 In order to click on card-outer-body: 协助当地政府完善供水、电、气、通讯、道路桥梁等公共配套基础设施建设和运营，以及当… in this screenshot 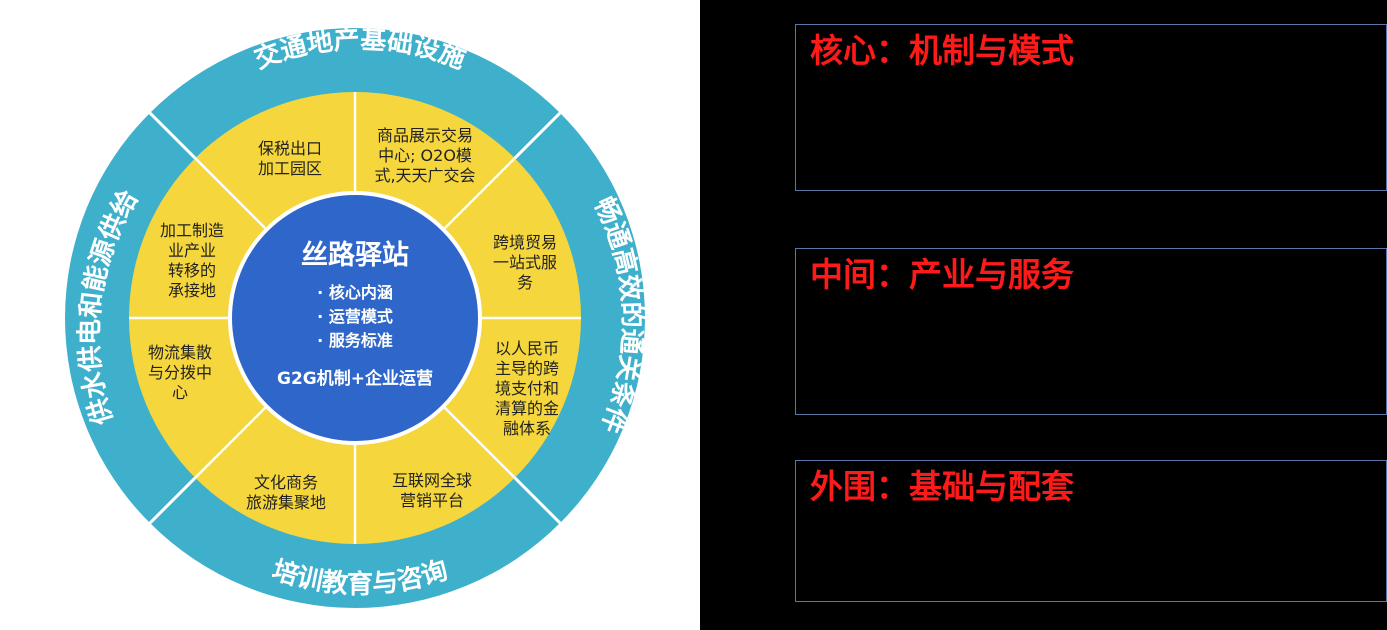, I will do `click(1089, 530)`.